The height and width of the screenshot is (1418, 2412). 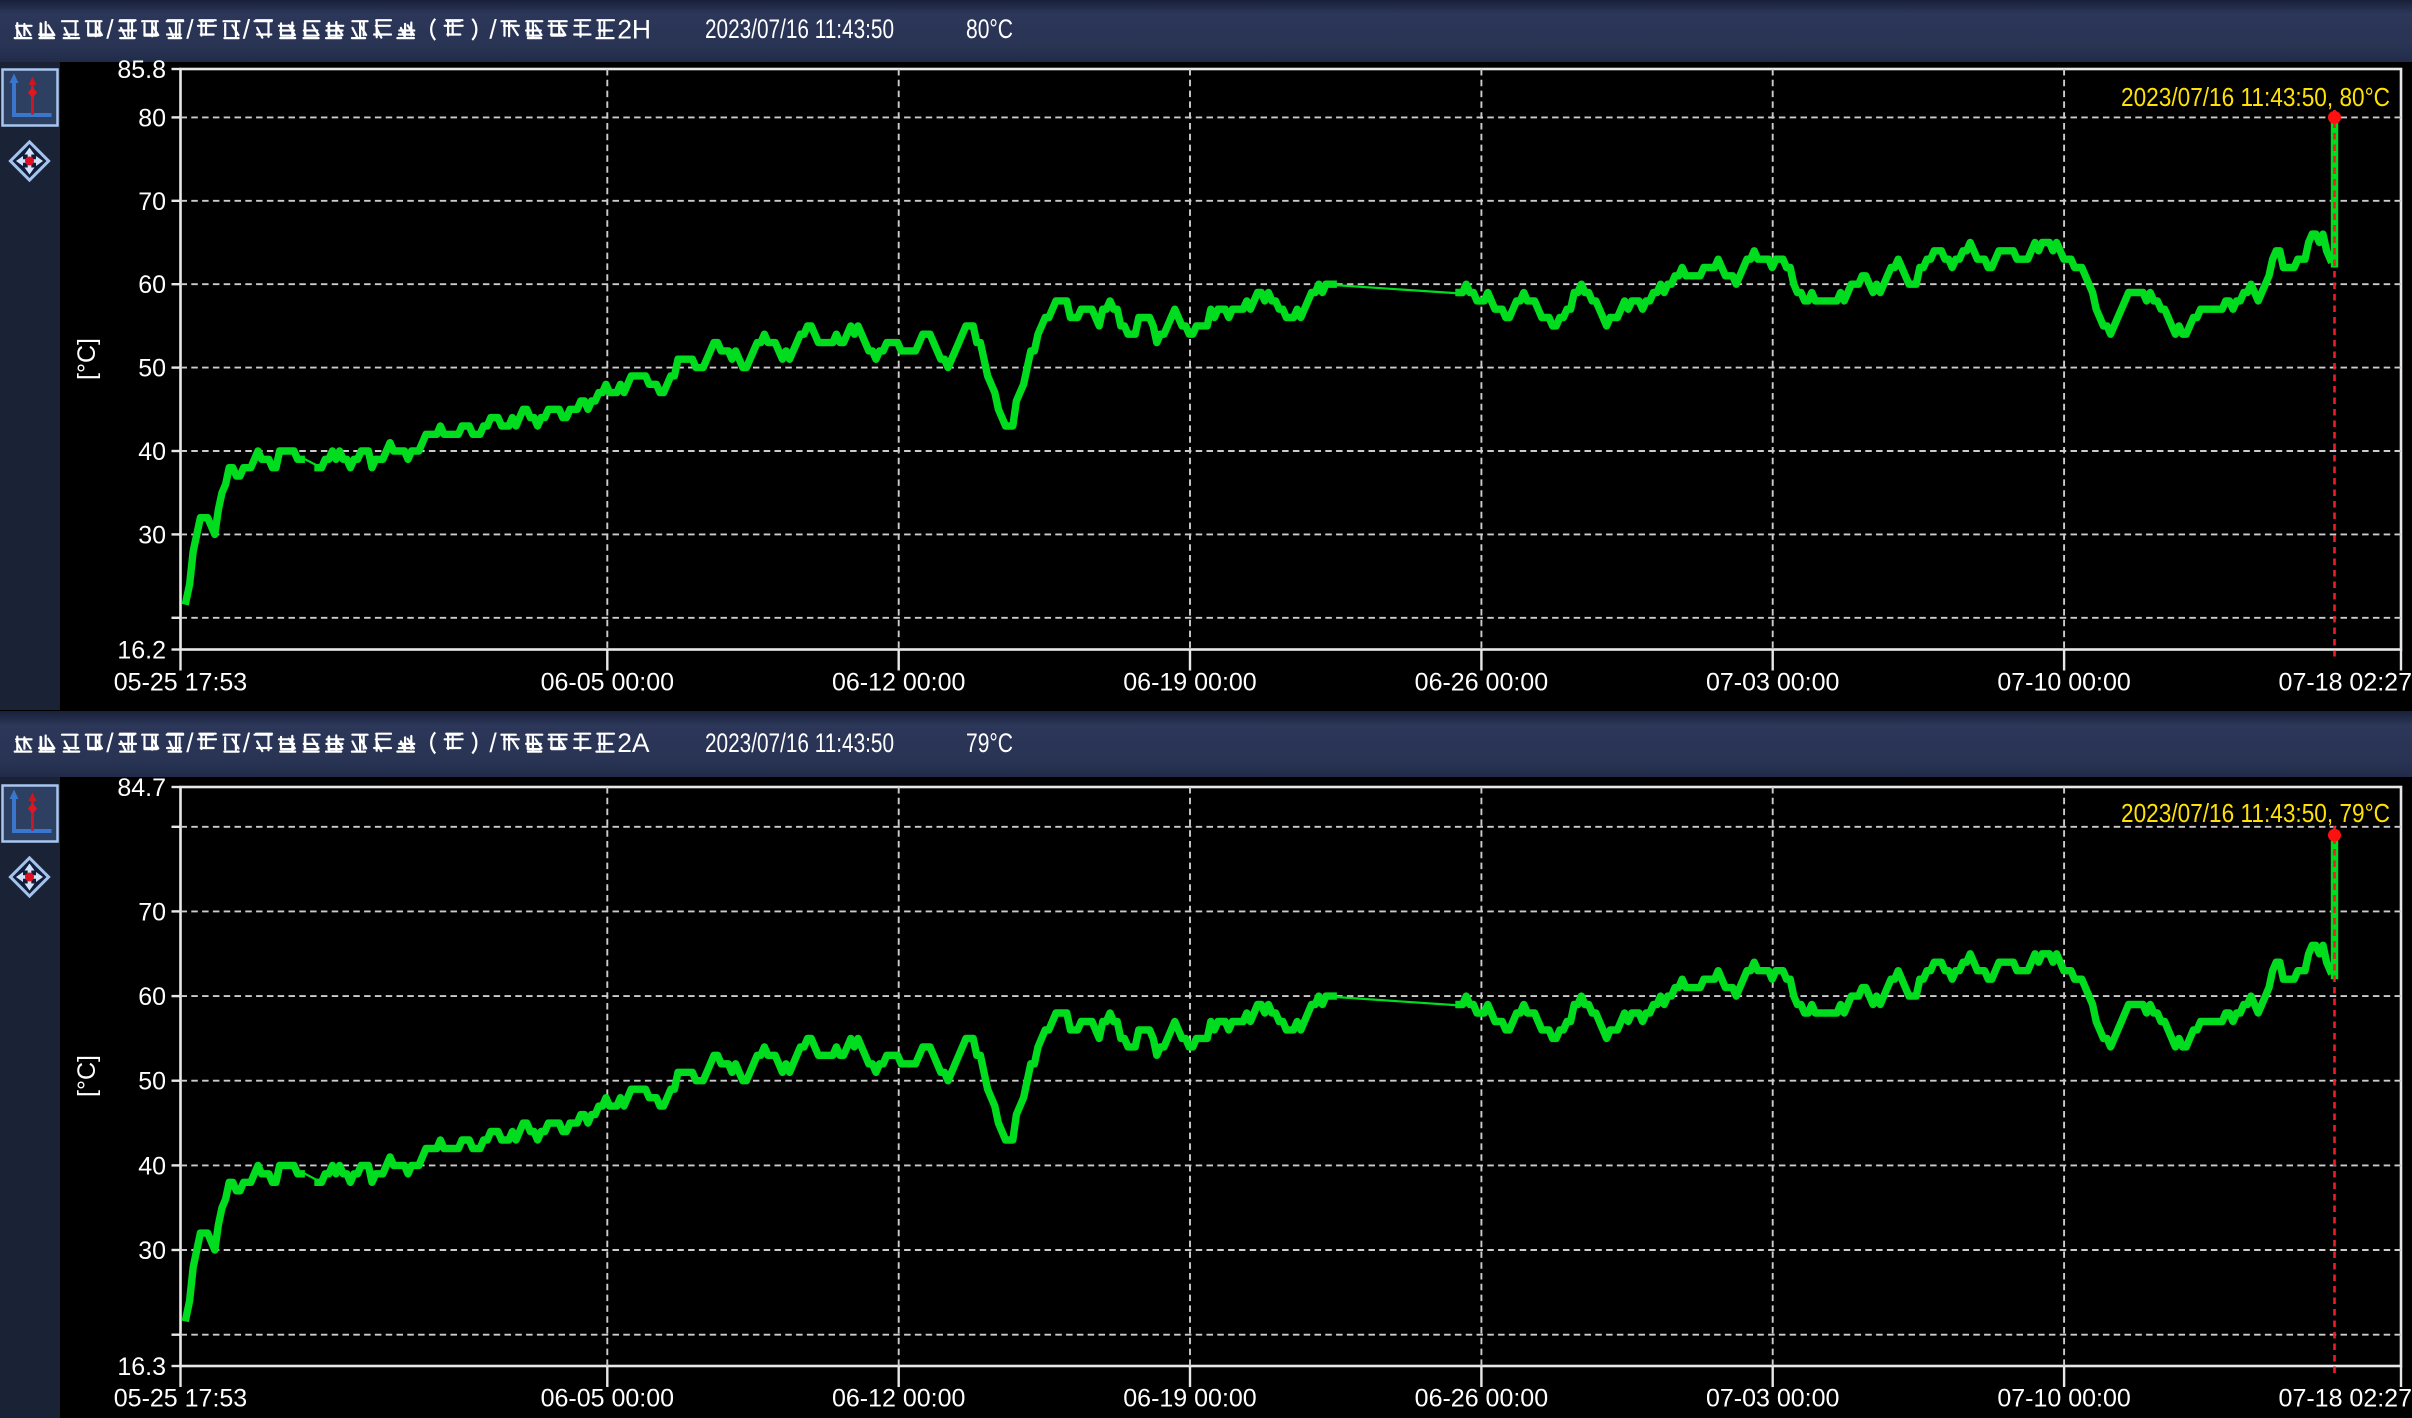 What do you see at coordinates (633, 743) in the screenshot?
I see `svg-text: 2A` at bounding box center [633, 743].